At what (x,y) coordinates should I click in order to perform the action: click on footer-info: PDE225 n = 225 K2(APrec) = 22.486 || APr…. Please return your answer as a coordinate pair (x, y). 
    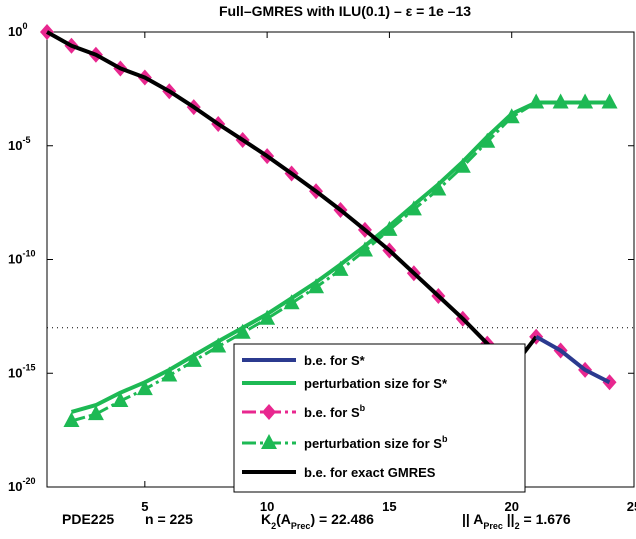
    Looking at the image, I should click on (316, 521).